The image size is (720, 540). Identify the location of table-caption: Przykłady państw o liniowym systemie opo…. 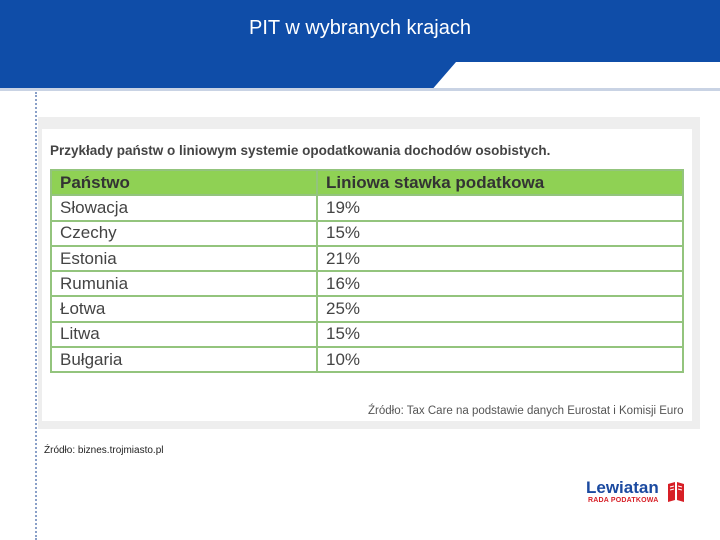
(300, 150).